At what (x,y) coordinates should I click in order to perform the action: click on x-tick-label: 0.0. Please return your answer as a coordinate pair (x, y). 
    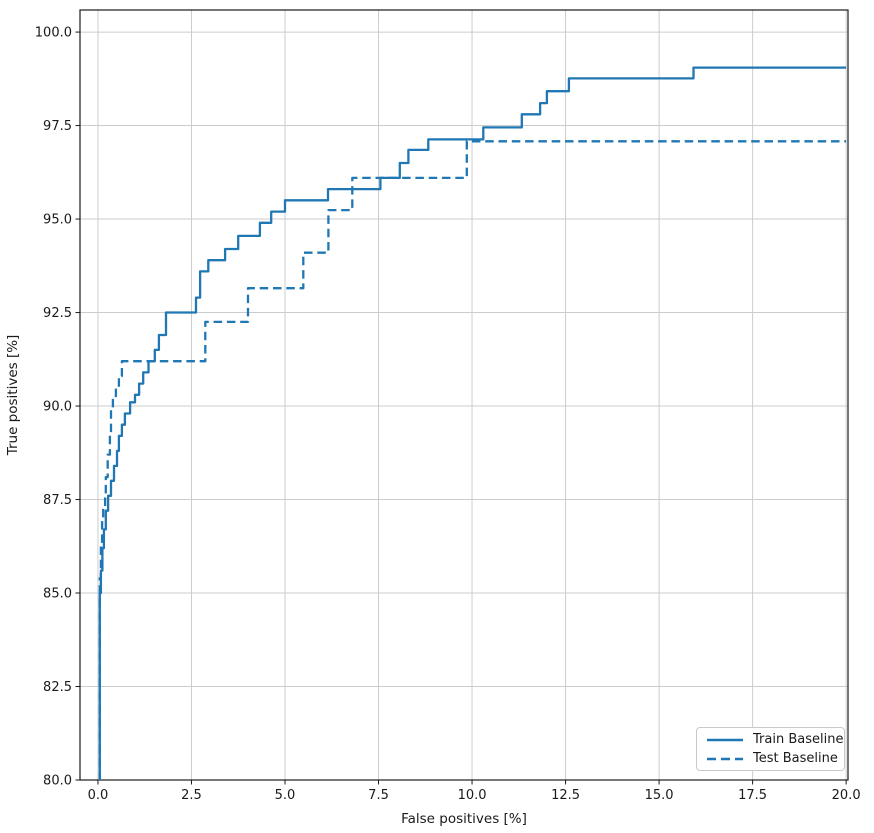
    Looking at the image, I should click on (98, 795).